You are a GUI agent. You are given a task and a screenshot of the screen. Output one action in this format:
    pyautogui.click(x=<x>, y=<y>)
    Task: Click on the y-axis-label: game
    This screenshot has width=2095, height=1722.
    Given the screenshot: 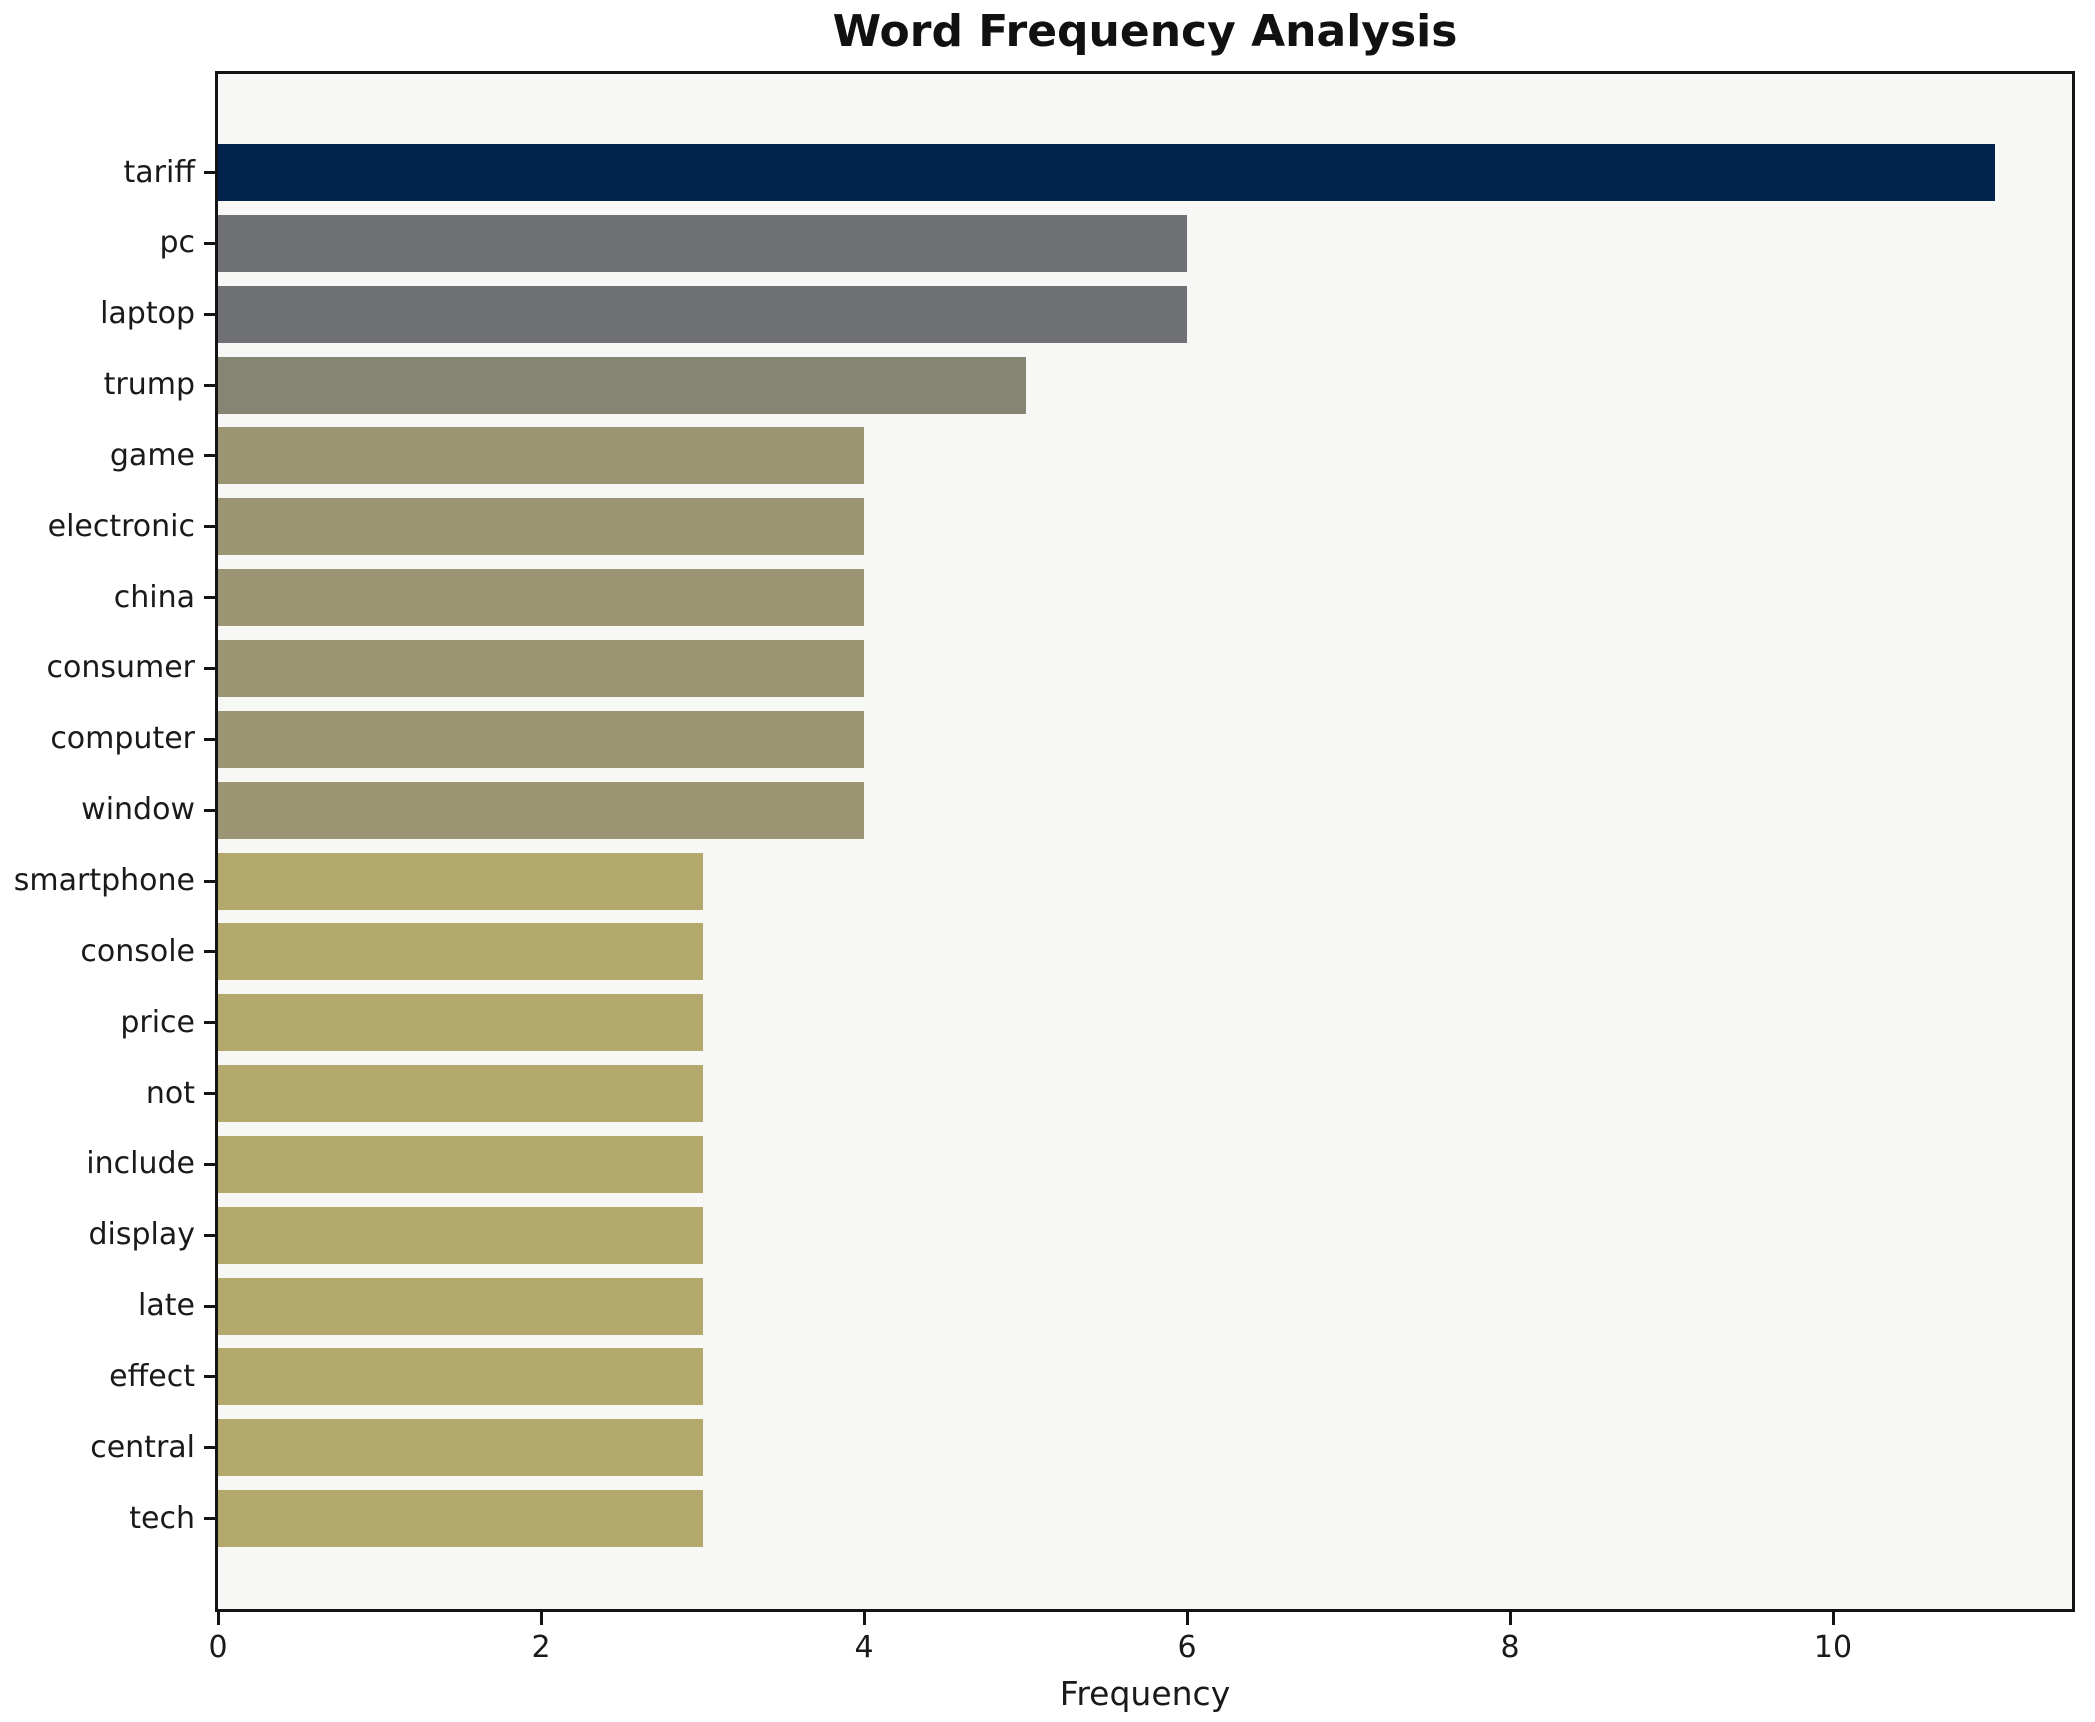 What is the action you would take?
    pyautogui.click(x=152, y=455)
    